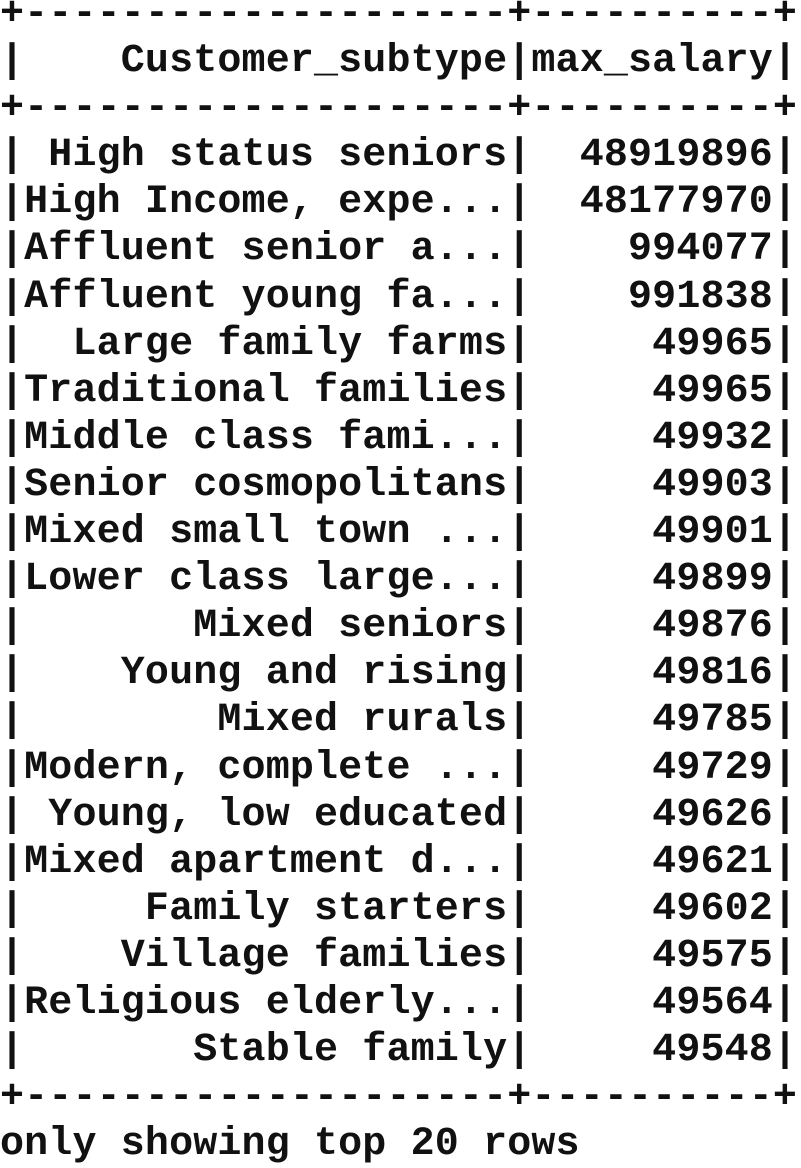 The width and height of the screenshot is (801, 1168). What do you see at coordinates (652, 297) in the screenshot?
I see `max-salary-cell: 991838` at bounding box center [652, 297].